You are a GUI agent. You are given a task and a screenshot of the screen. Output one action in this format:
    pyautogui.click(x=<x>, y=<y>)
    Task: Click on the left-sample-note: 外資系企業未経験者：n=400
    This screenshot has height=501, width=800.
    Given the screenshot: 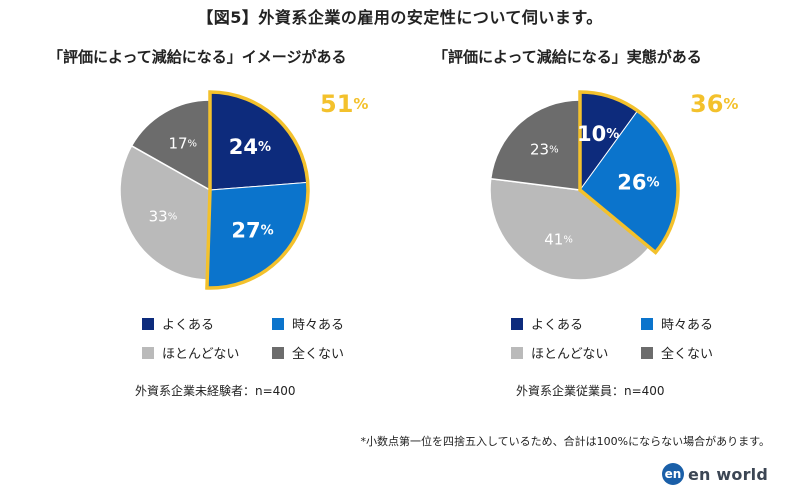 What is the action you would take?
    pyautogui.click(x=215, y=391)
    